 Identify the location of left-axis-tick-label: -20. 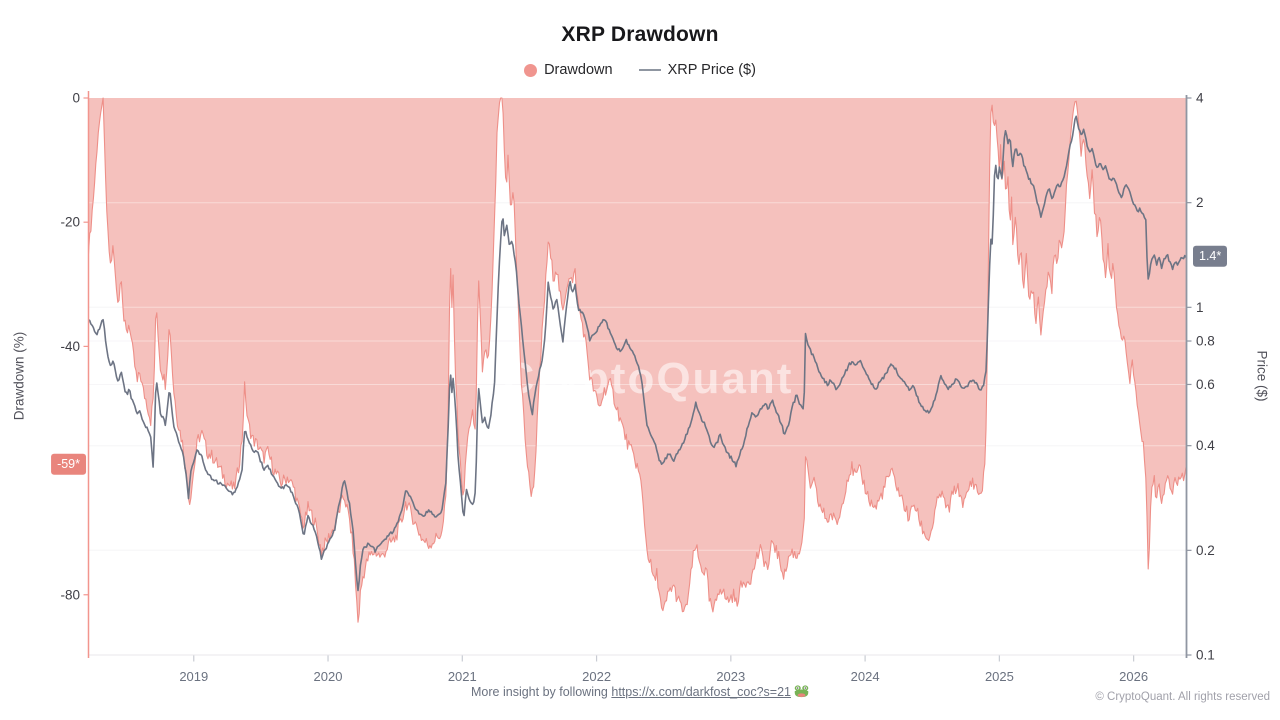
(70, 222).